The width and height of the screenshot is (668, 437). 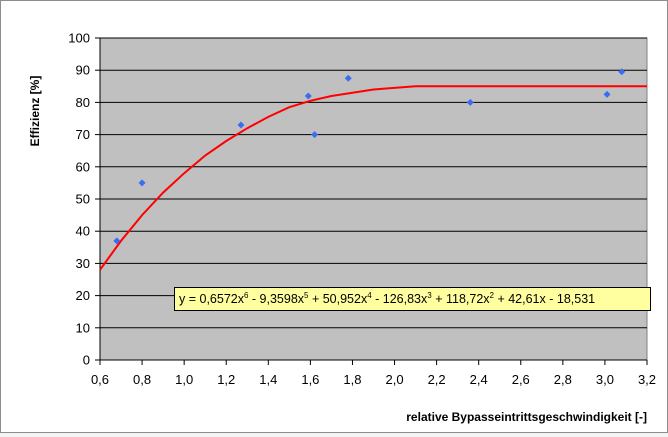 What do you see at coordinates (184, 379) in the screenshot?
I see `x-tick-label: 1,0` at bounding box center [184, 379].